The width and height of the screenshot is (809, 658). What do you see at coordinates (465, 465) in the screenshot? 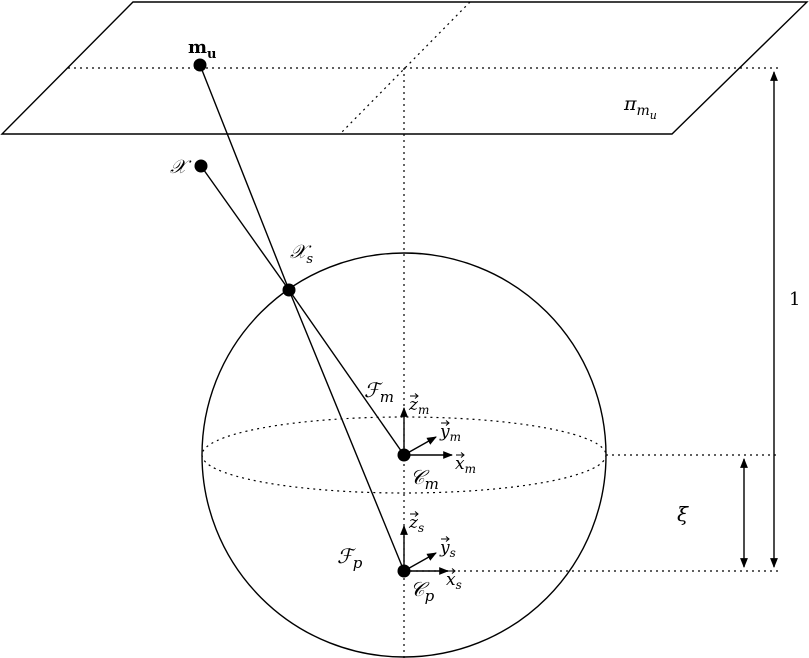
I see `label-axis-xm: xm` at bounding box center [465, 465].